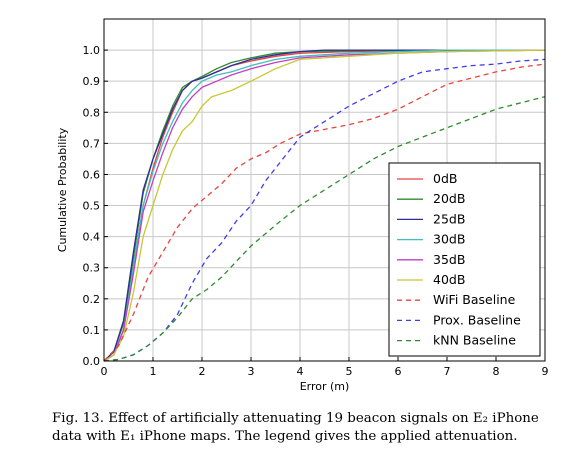 This screenshot has width=576, height=465. Describe the element at coordinates (92, 330) in the screenshot. I see `y-tick-label: 0.1` at that location.